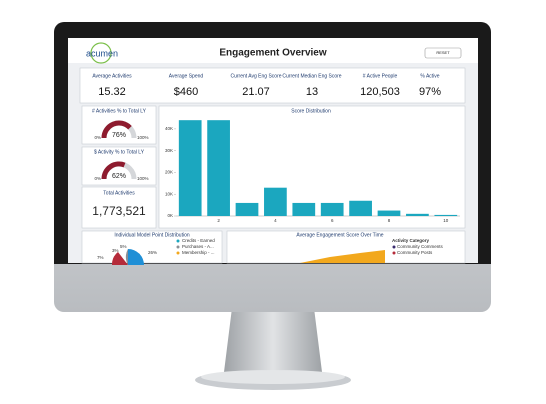 Image resolution: width=546 pixels, height=404 pixels. What do you see at coordinates (429, 76) in the screenshot?
I see `kpi-label: % Active` at bounding box center [429, 76].